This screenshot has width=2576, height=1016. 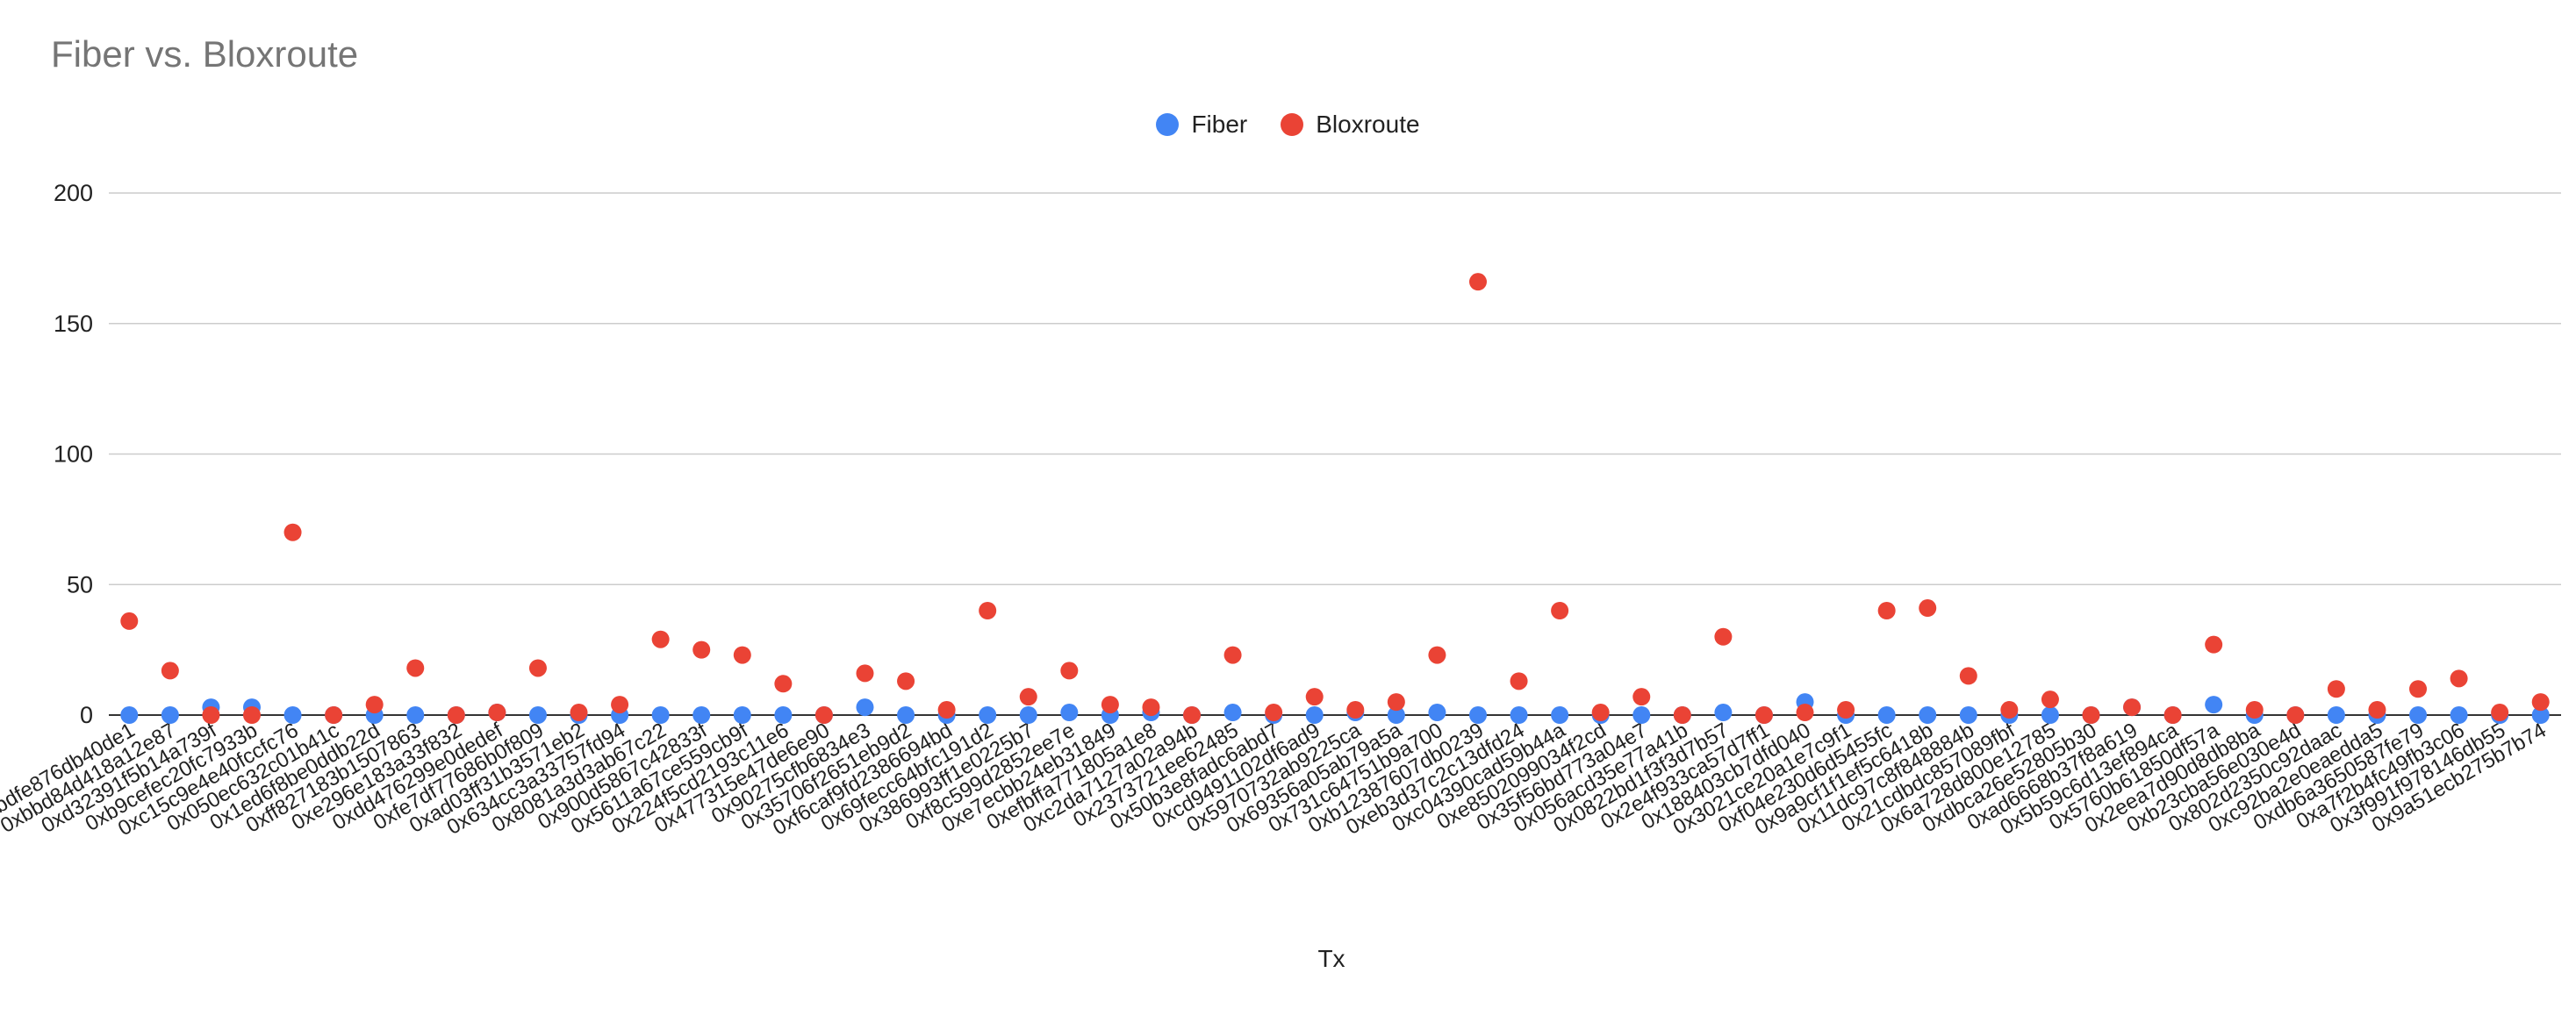 I want to click on series-fiber, so click(x=1335, y=708).